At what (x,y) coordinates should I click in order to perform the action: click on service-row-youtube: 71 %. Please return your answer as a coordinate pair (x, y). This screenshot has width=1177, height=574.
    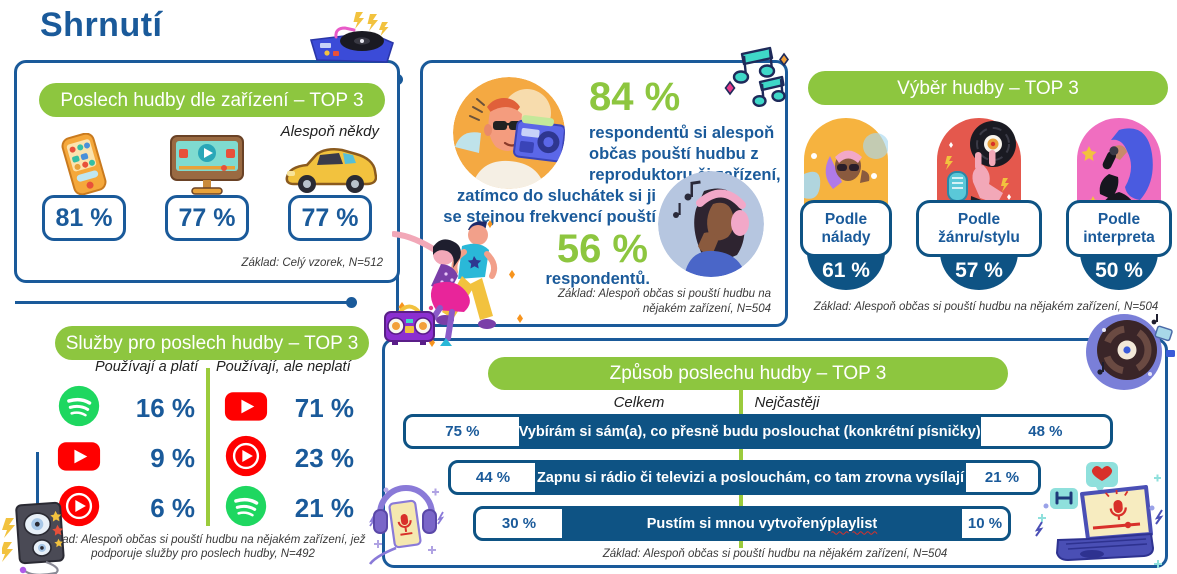
    Looking at the image, I should click on (289, 408).